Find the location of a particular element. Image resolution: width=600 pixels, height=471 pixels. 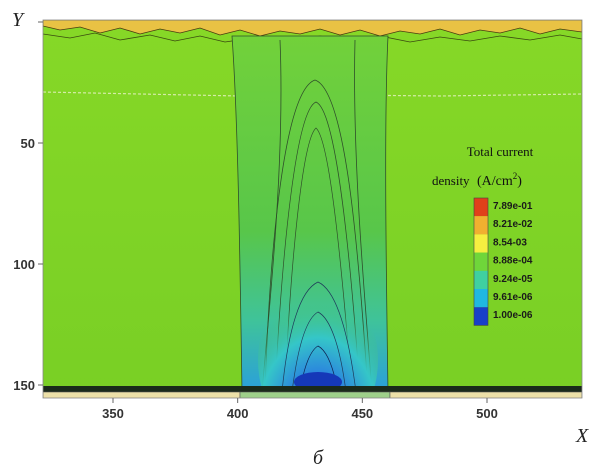

legend-unit-exp: 2 is located at coordinates (515, 176).